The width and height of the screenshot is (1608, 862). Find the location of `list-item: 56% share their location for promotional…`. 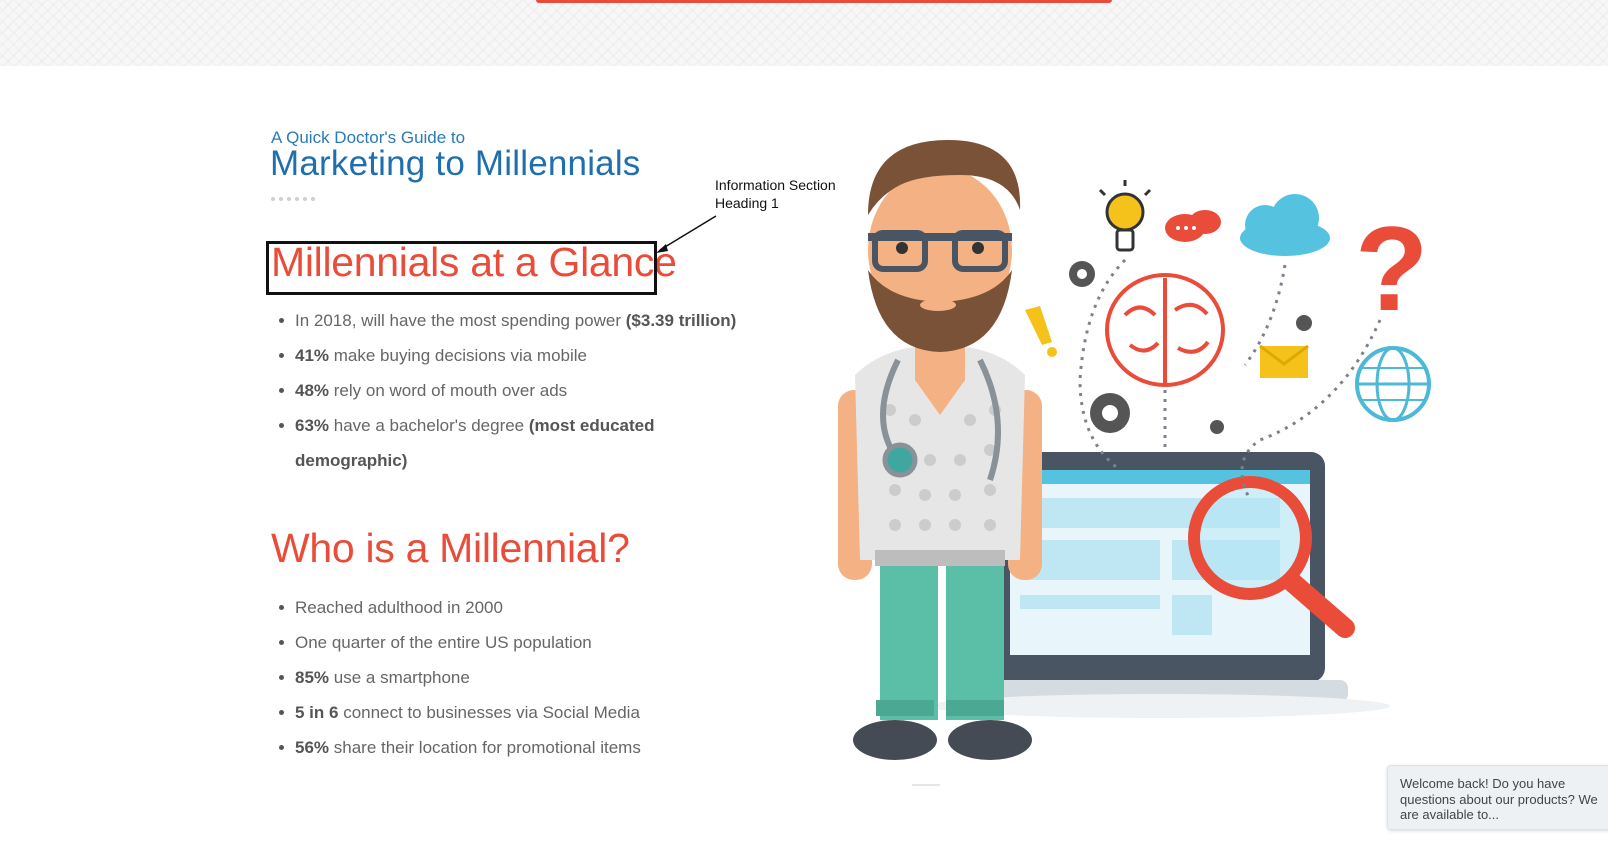

list-item: 56% share their location for promotional… is located at coordinates (511, 747).